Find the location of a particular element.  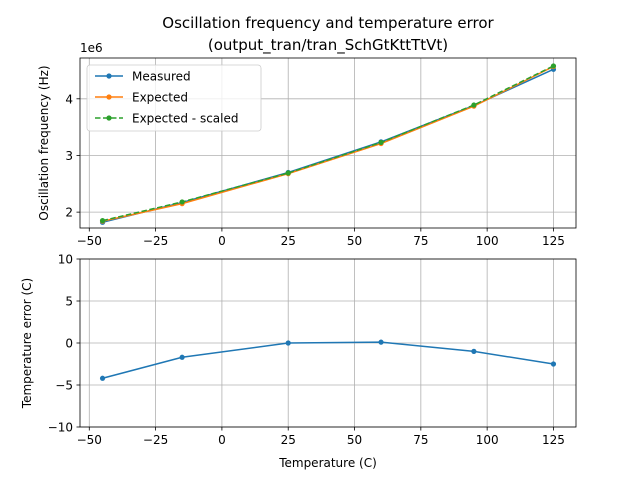

y-tick-label: −5 is located at coordinates (64, 386).